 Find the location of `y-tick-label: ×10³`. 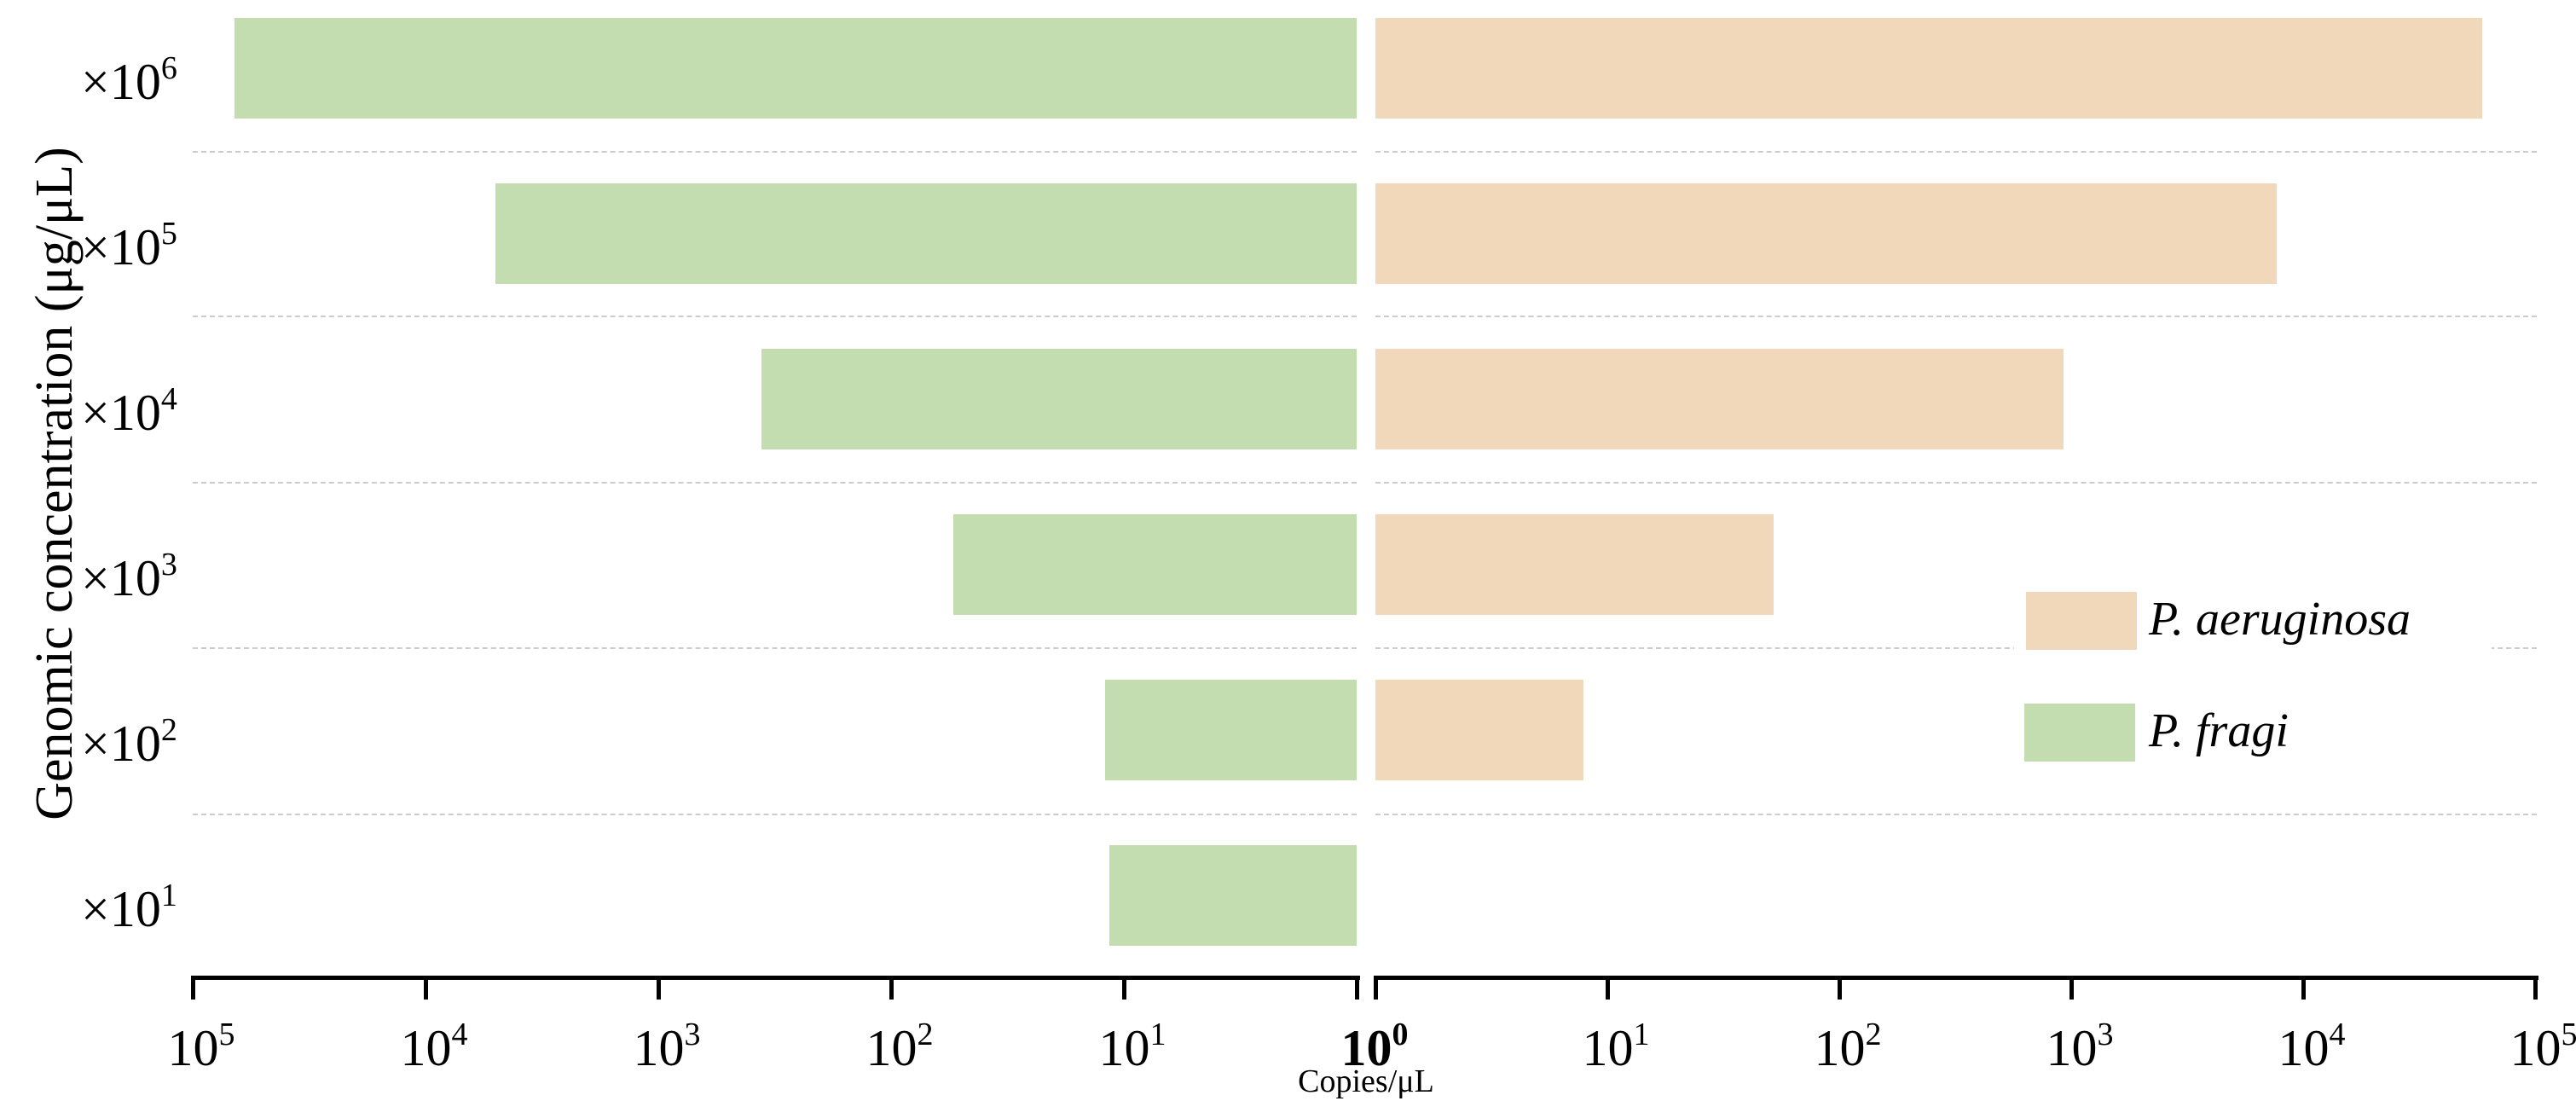

y-tick-label: ×10³ is located at coordinates (129, 577).